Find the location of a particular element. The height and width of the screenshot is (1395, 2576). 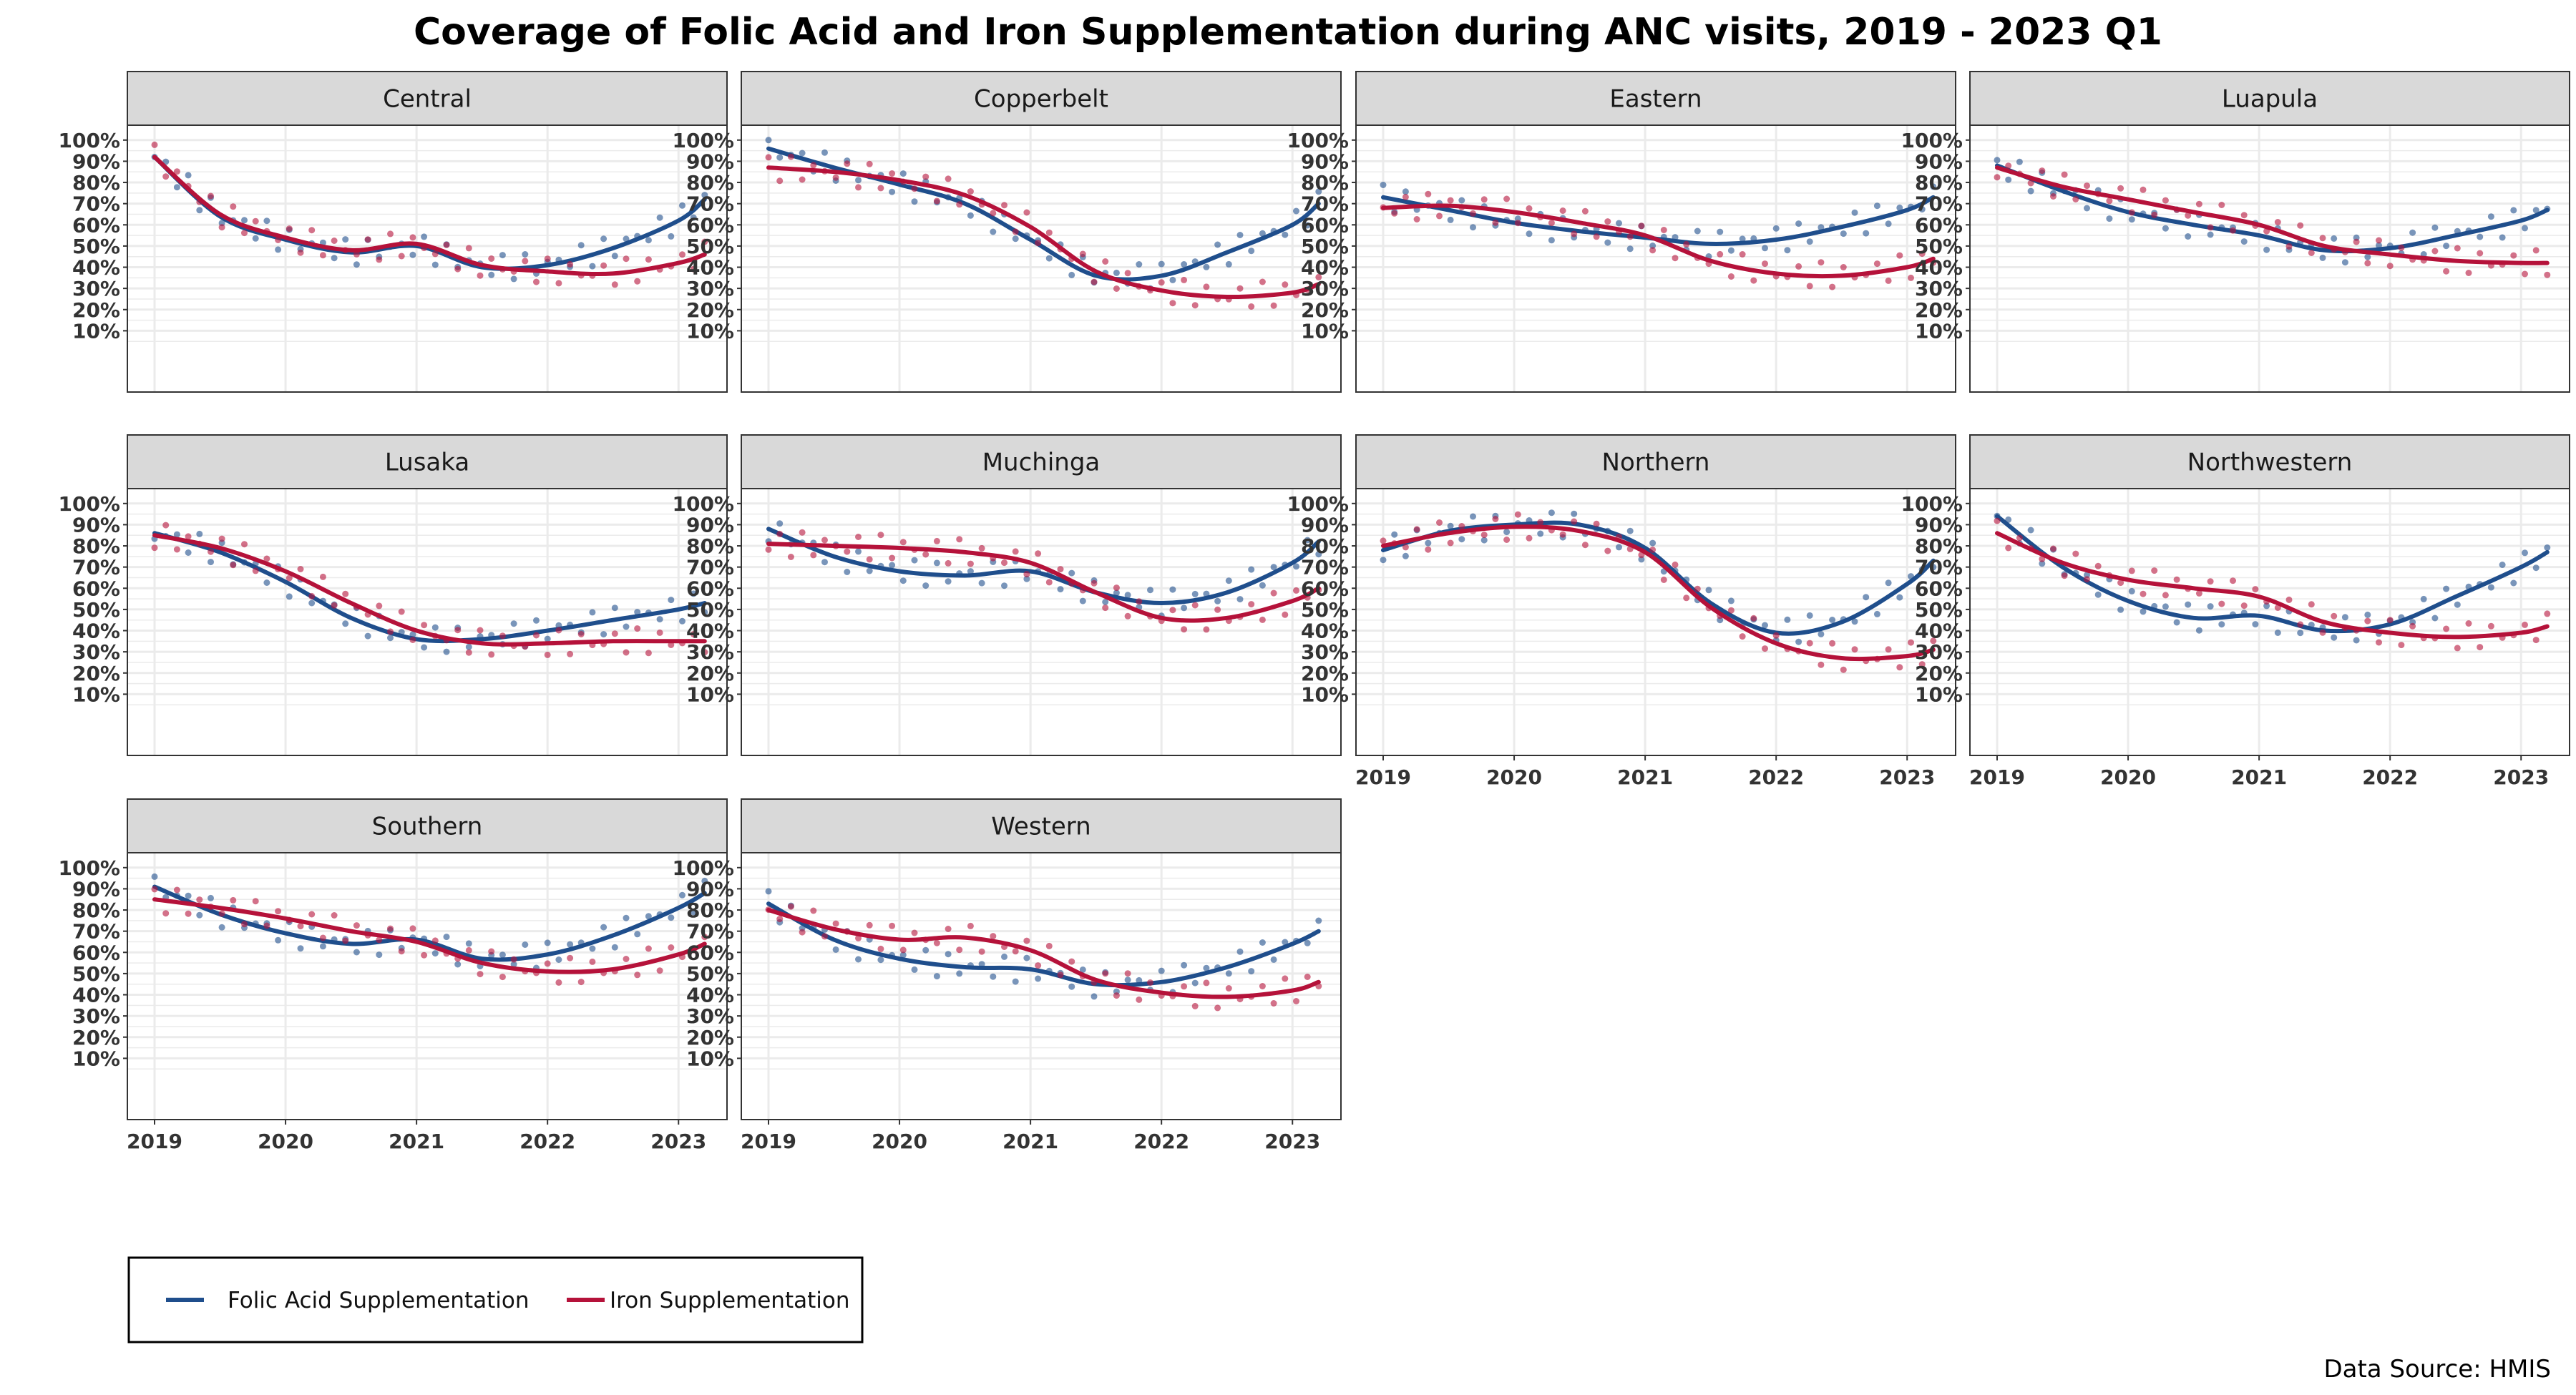

x-tick-label: 2019 is located at coordinates (1383, 777).